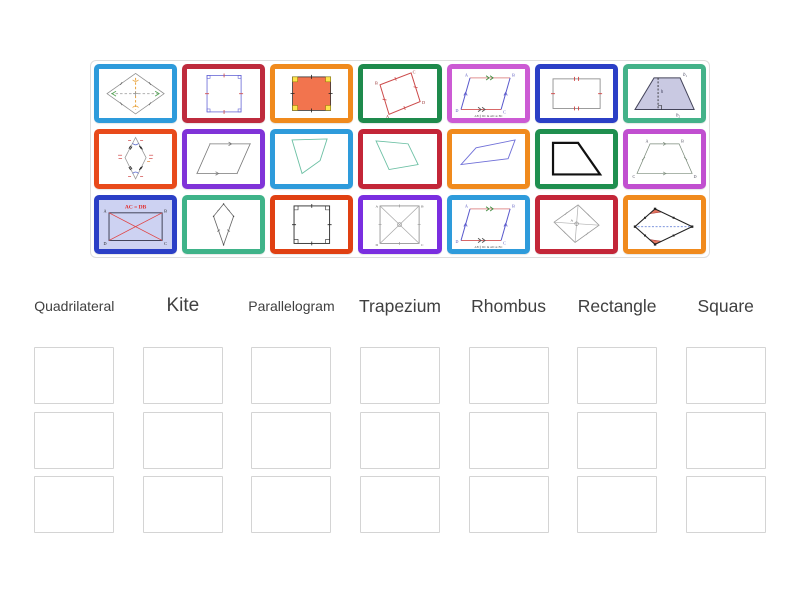 The height and width of the screenshot is (600, 800). I want to click on rhombus-diagonals-diagram: A, so click(576, 223).